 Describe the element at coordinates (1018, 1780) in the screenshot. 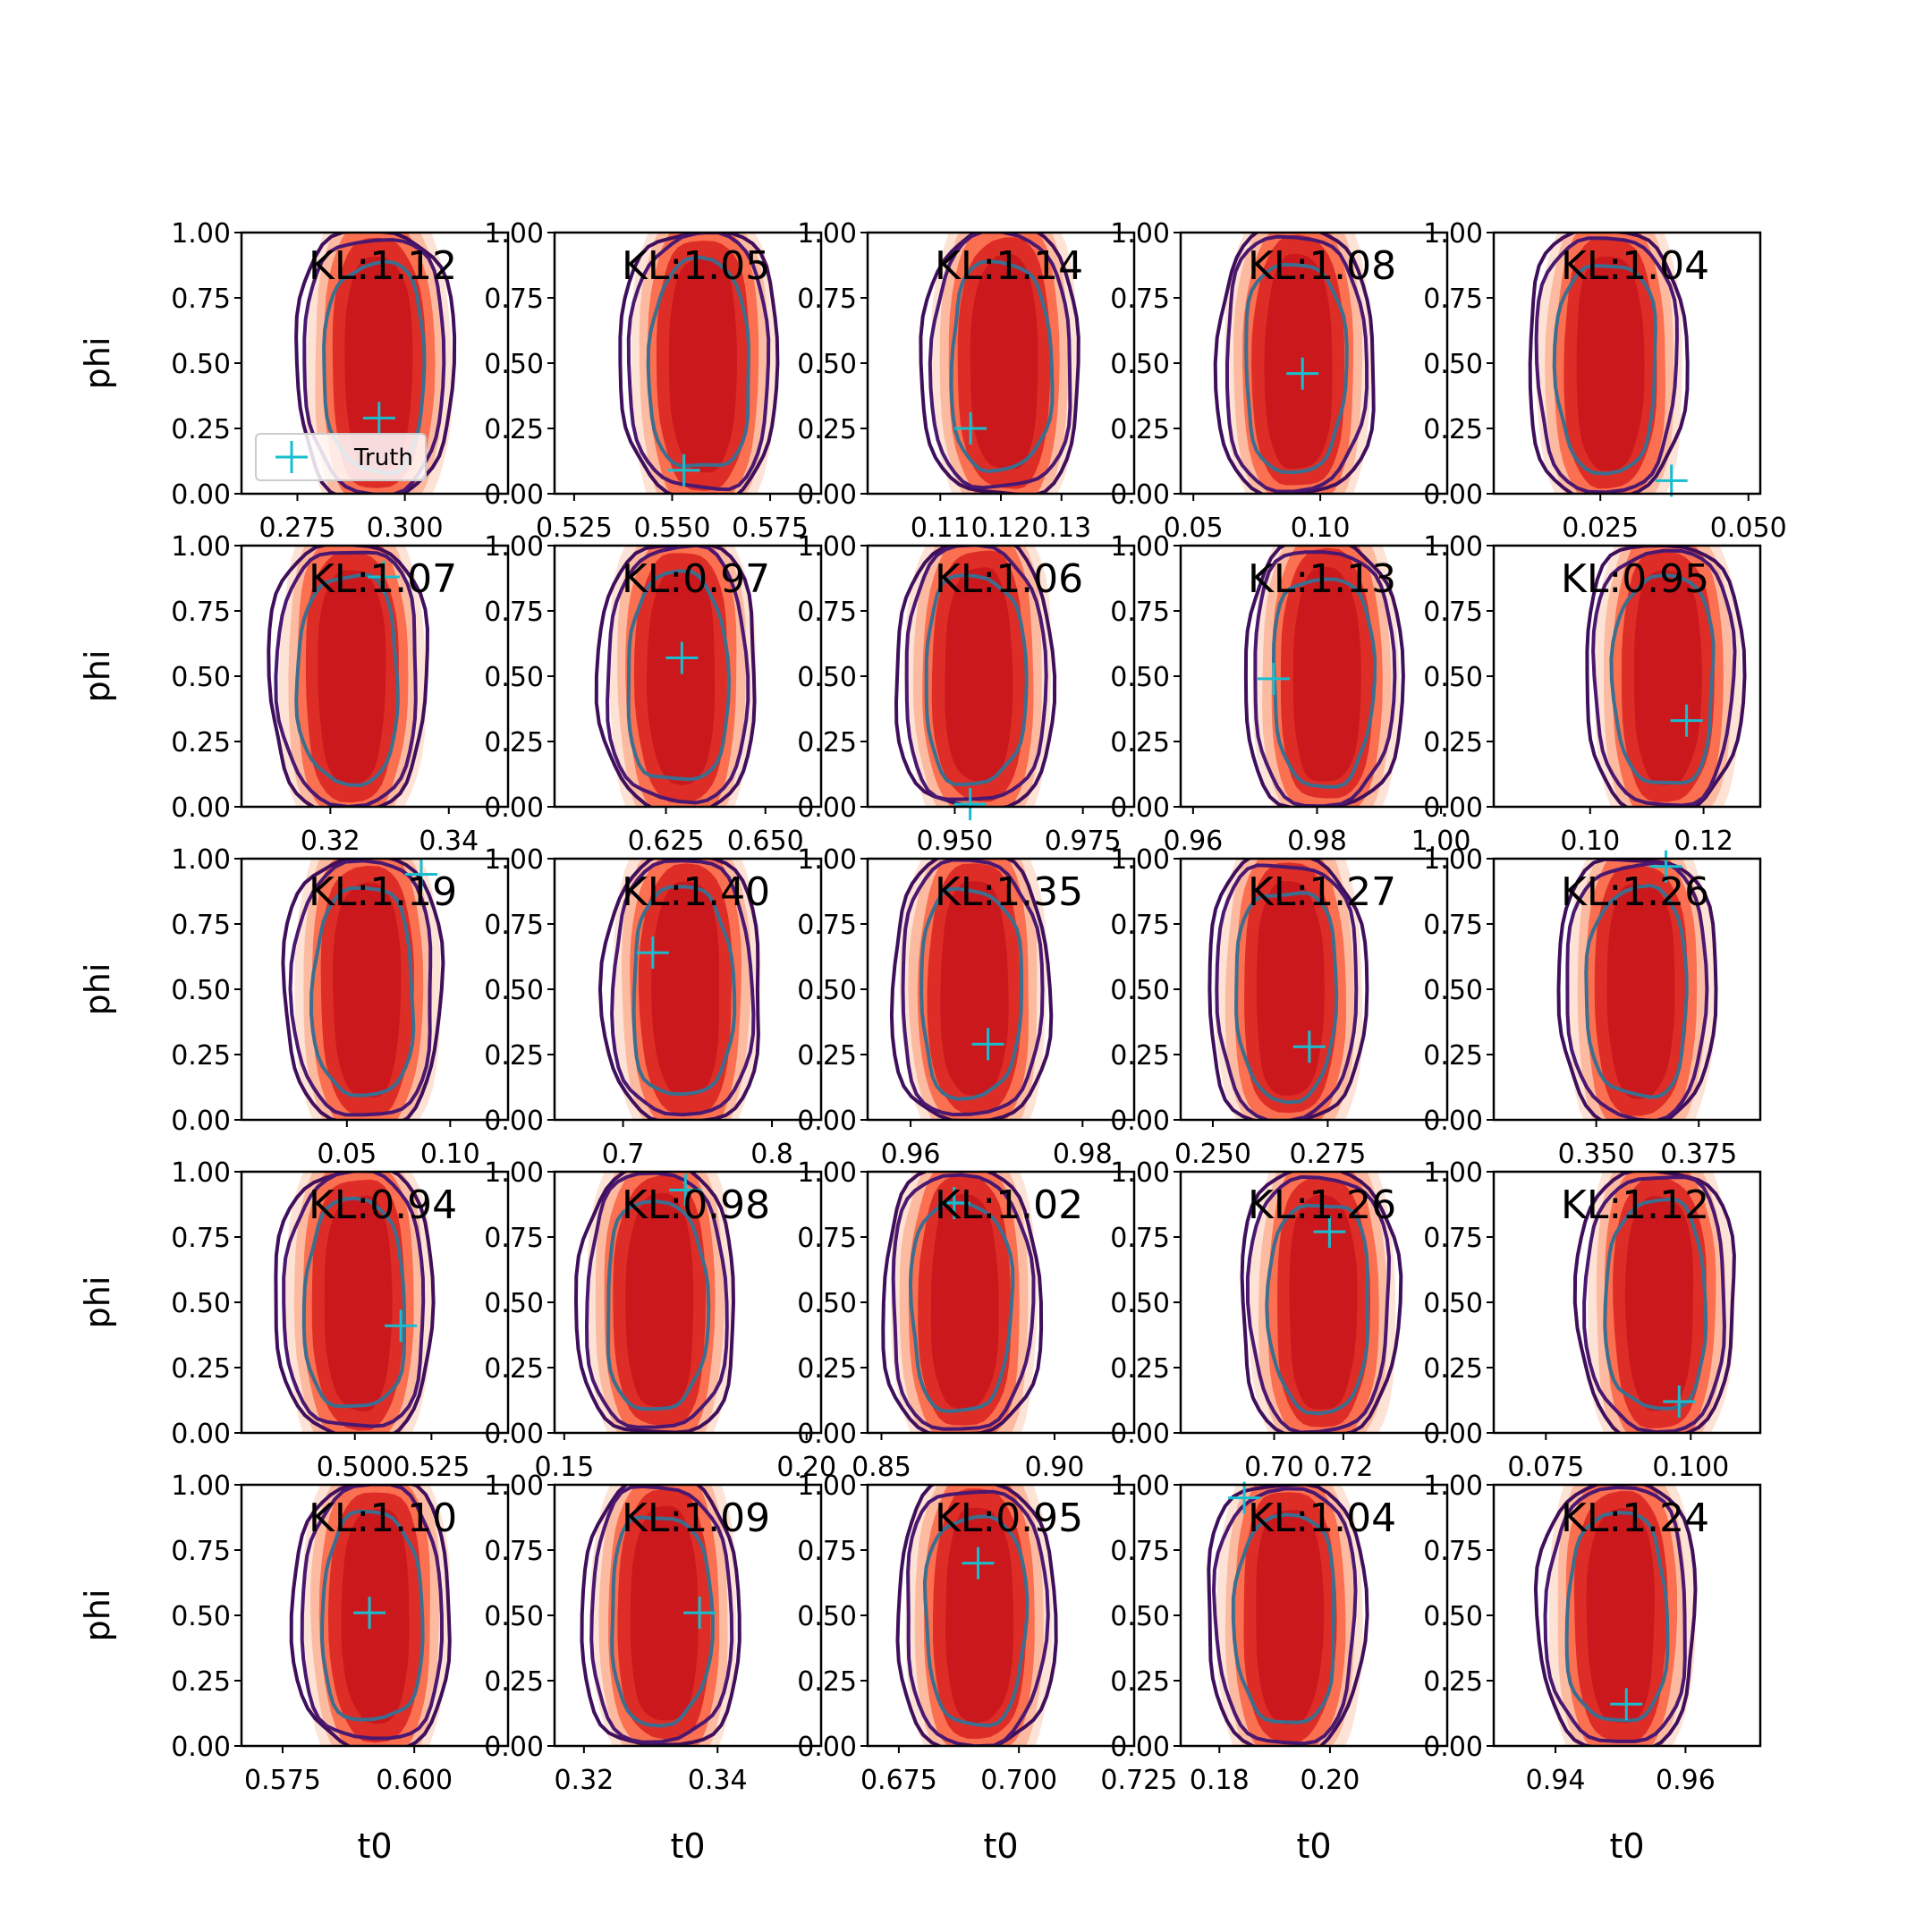

I see `x-tick-label: 0.700` at that location.